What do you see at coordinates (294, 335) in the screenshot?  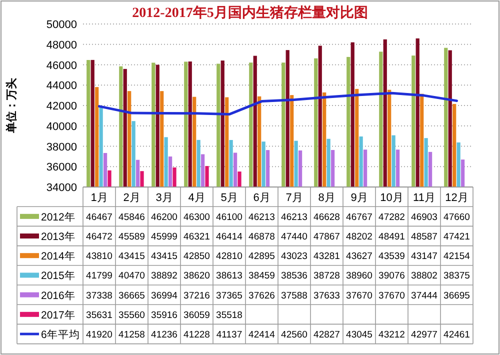 I see `data-label: 42560` at bounding box center [294, 335].